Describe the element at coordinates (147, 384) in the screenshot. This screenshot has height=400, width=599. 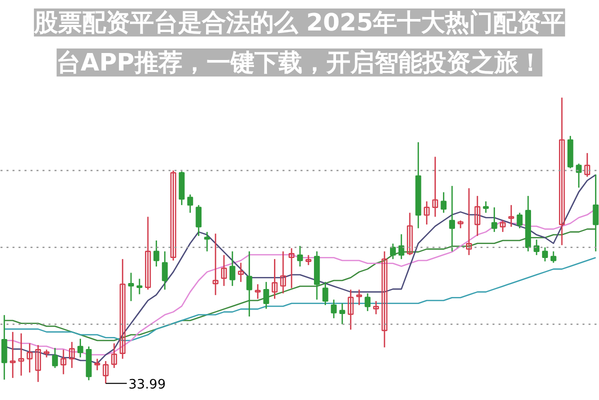
I see `annotation: 33.99` at that location.